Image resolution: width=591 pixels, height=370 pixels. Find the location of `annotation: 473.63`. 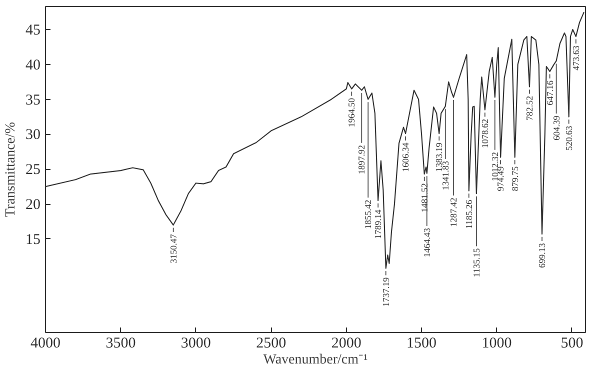

annotation: 473.63 is located at coordinates (575, 57).